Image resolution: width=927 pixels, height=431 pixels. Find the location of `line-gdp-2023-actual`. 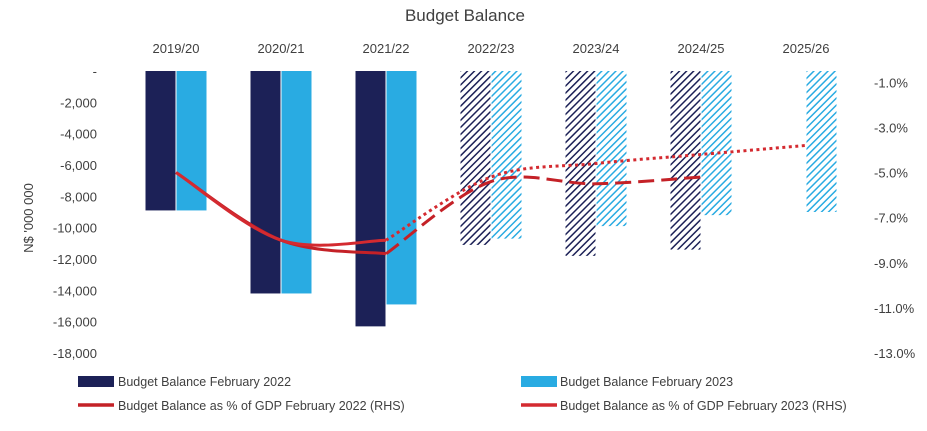

line-gdp-2023-actual is located at coordinates (281, 209).